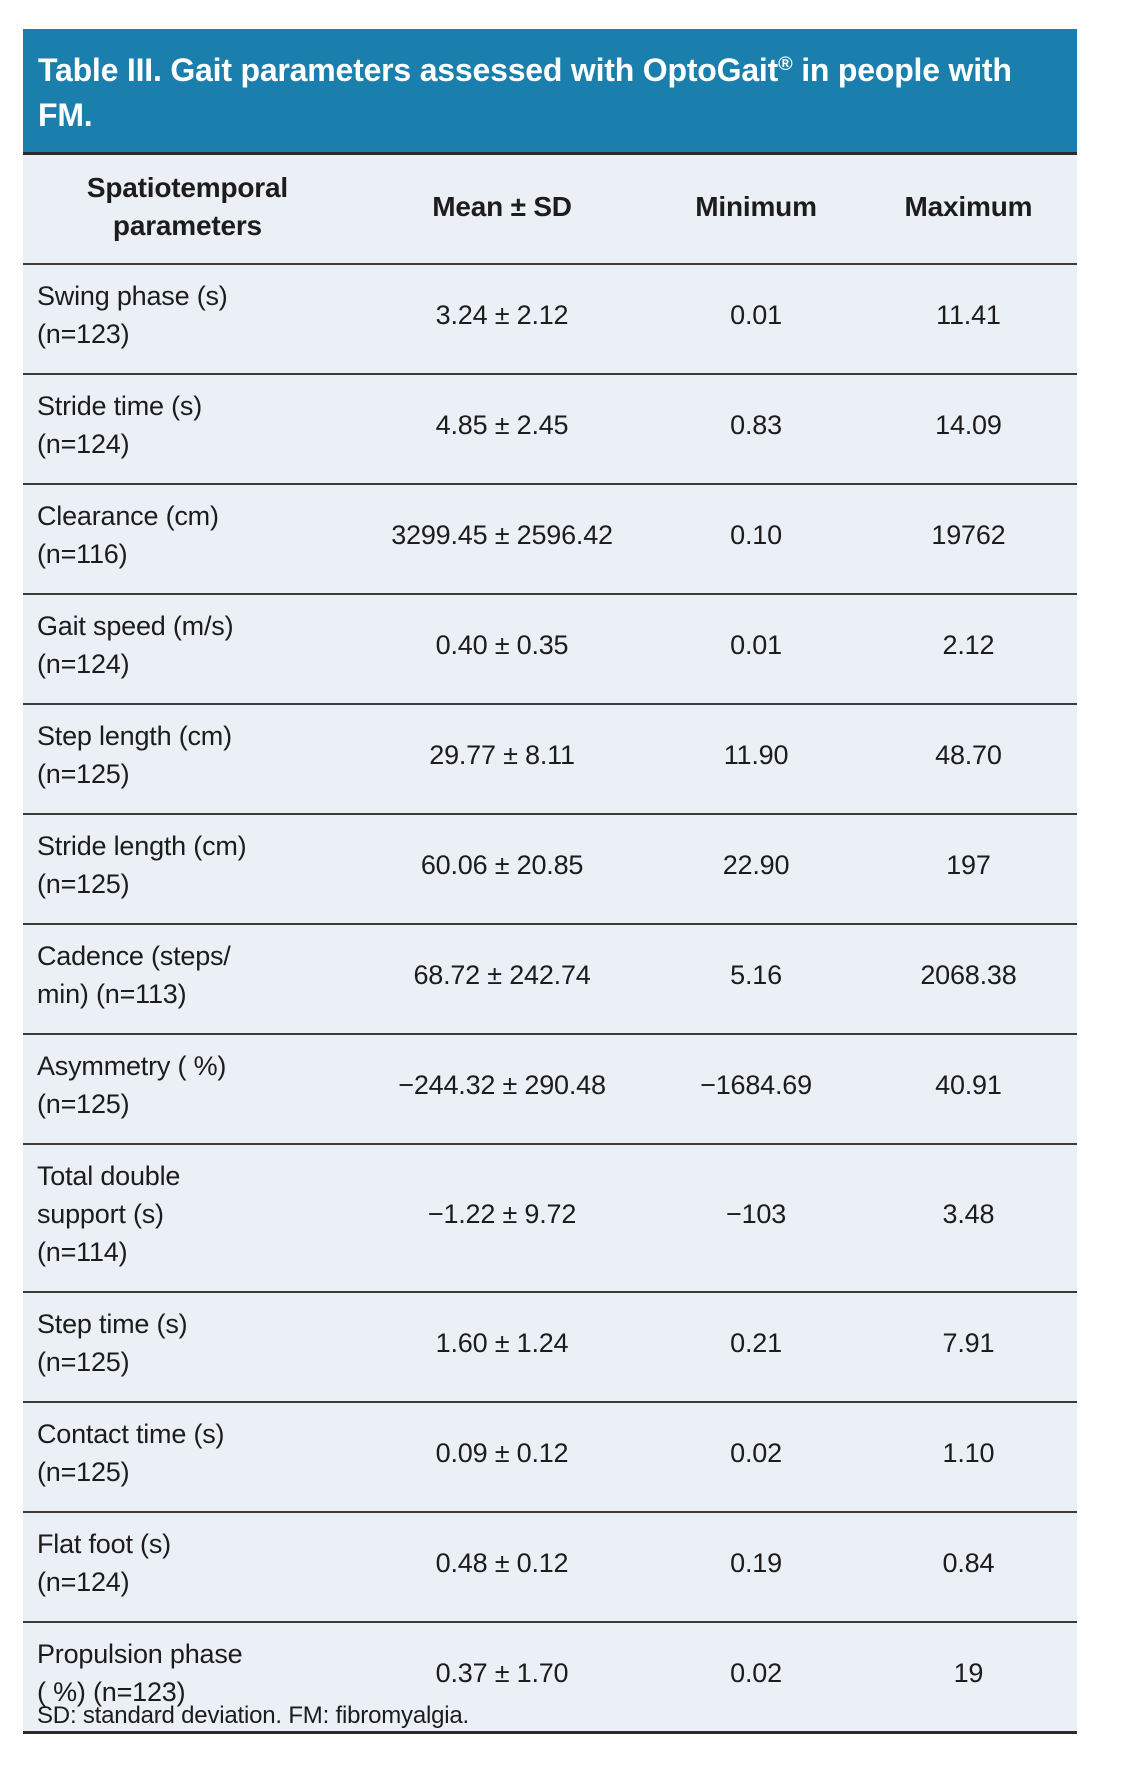  I want to click on maximum-cell: 19762, so click(968, 538).